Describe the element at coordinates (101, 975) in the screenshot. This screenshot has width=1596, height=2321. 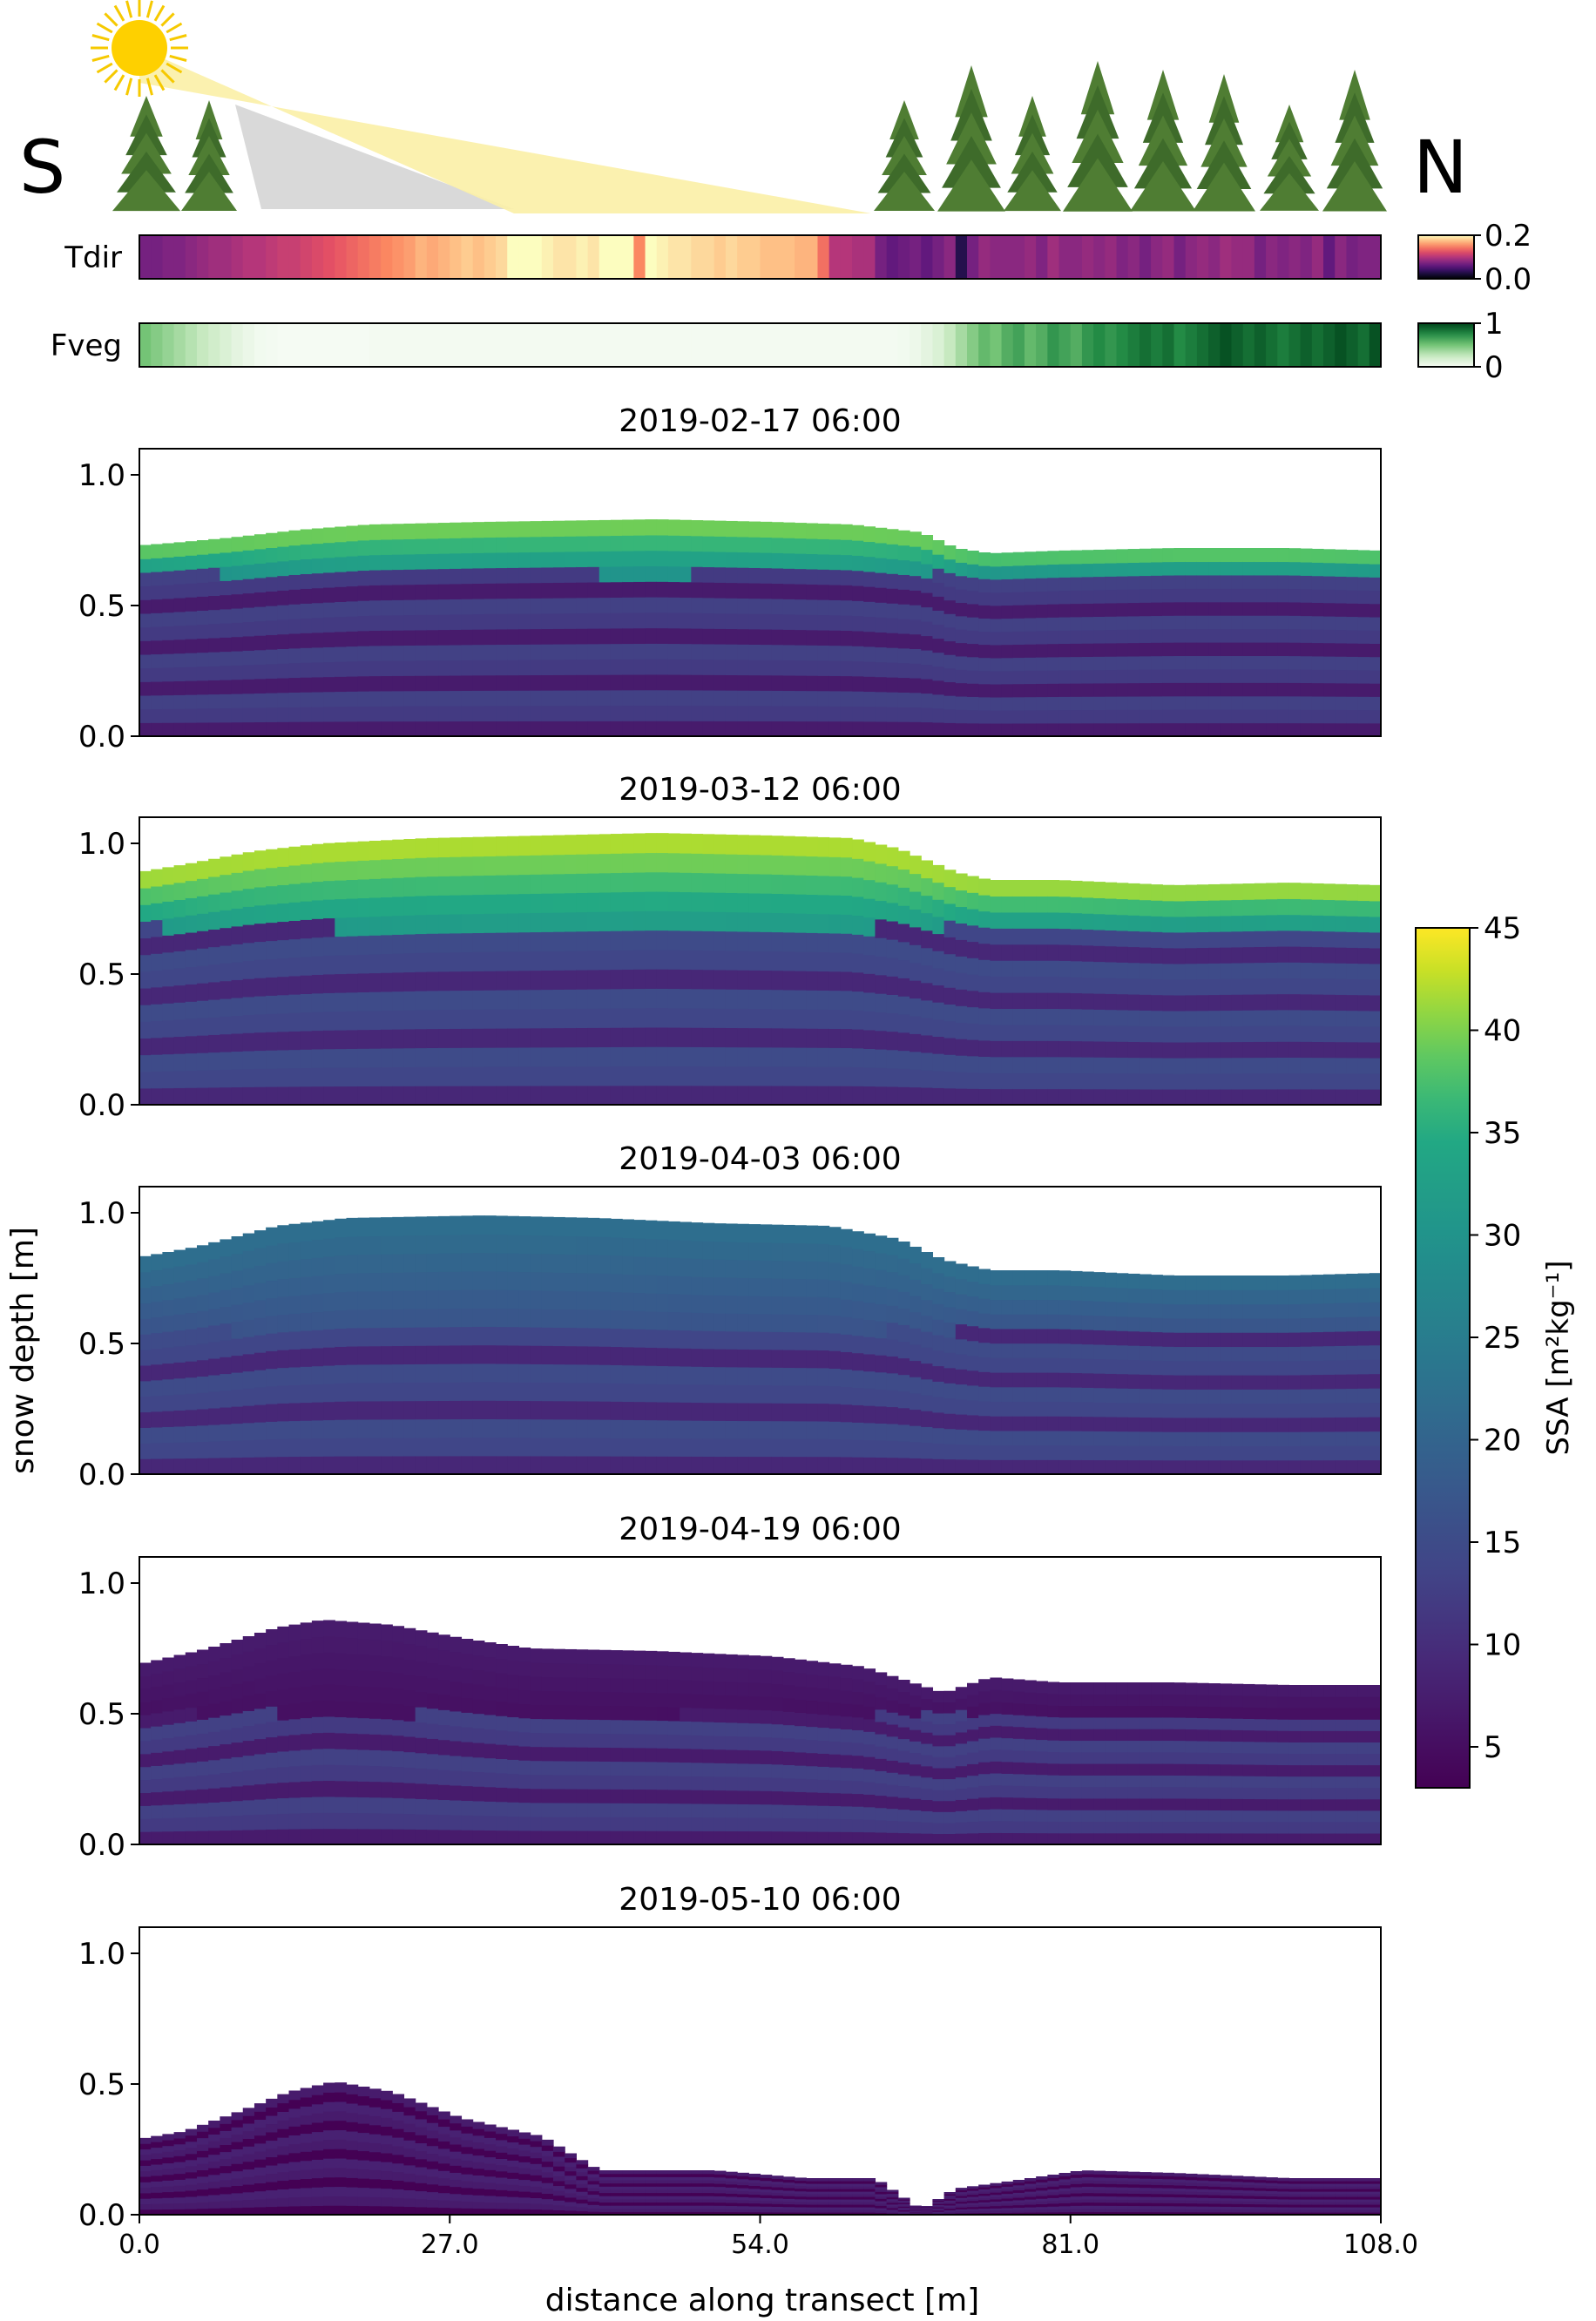
I see `y-tick-label: 0.5` at that location.